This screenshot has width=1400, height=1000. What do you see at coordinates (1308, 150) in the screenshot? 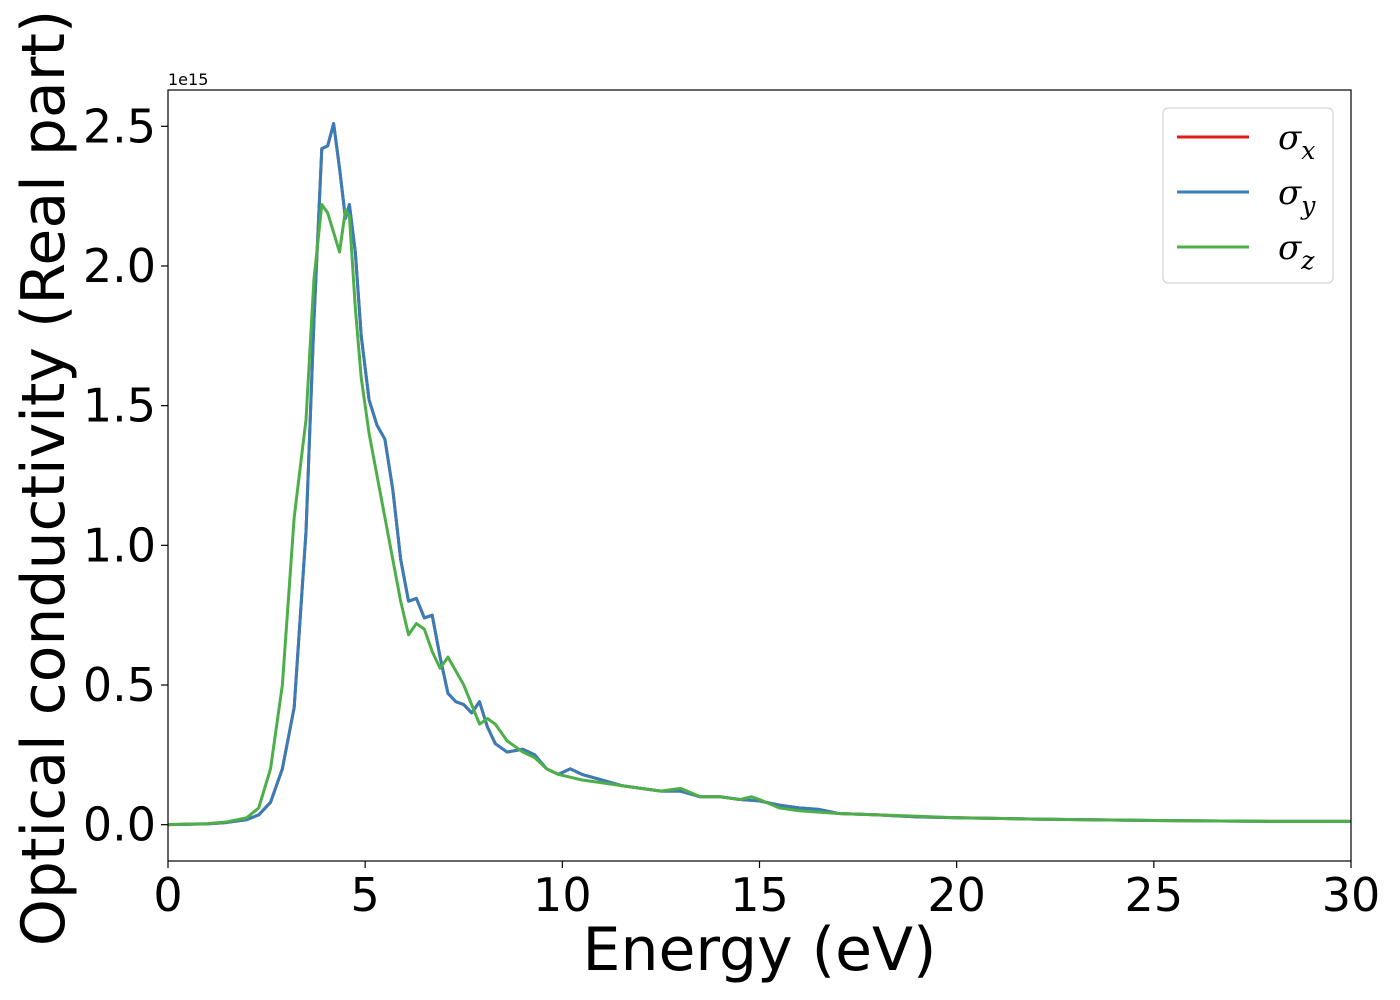
I see `legend-subscript: x` at bounding box center [1308, 150].